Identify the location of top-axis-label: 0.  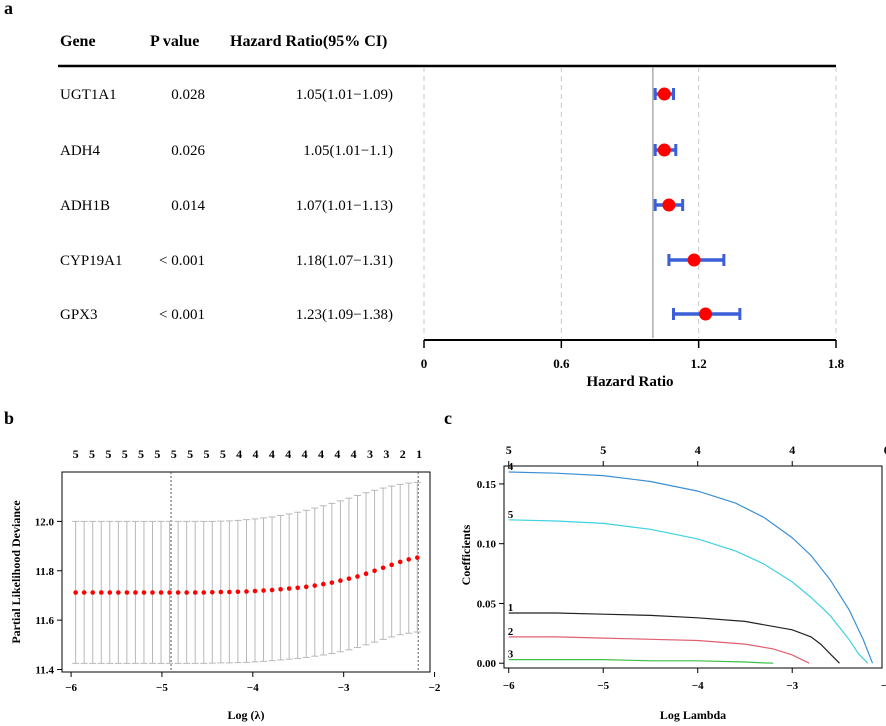
(885, 450).